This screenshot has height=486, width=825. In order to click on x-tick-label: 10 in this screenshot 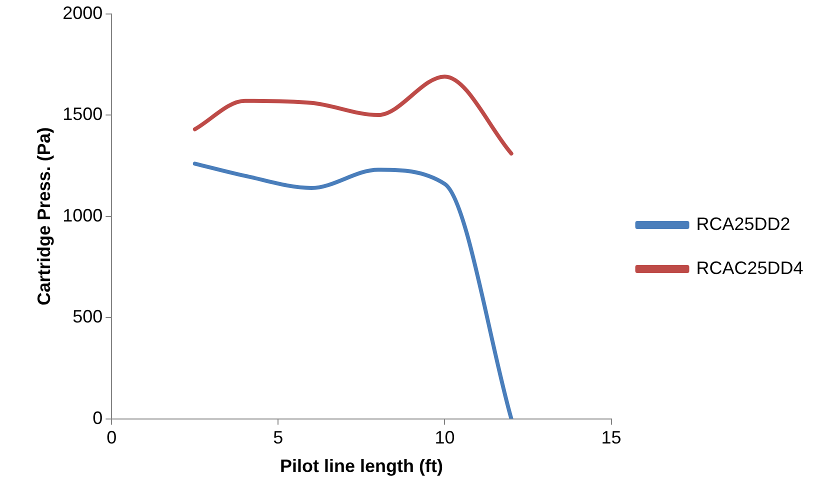, I will do `click(444, 438)`.